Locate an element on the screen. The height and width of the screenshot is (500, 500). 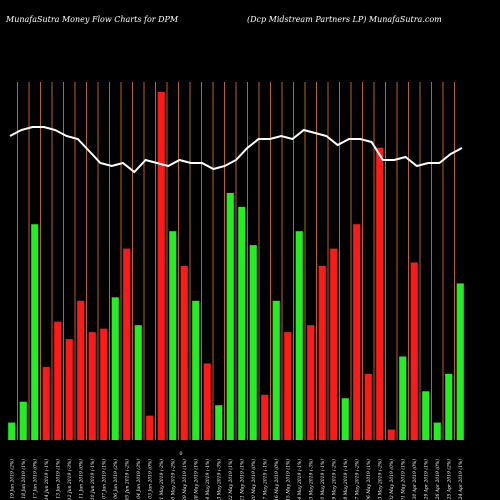
x-tick-label: Mon 06 May 2019 (1%) is located at coordinates (368, 479).